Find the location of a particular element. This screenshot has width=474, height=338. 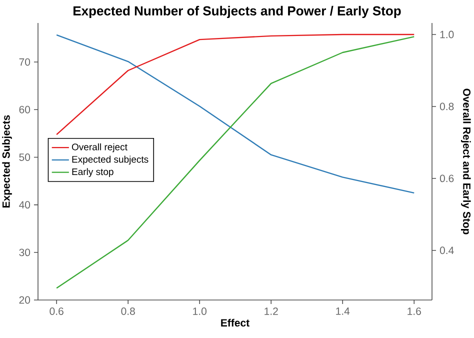

y-tick-label: 30 is located at coordinates (24, 252).